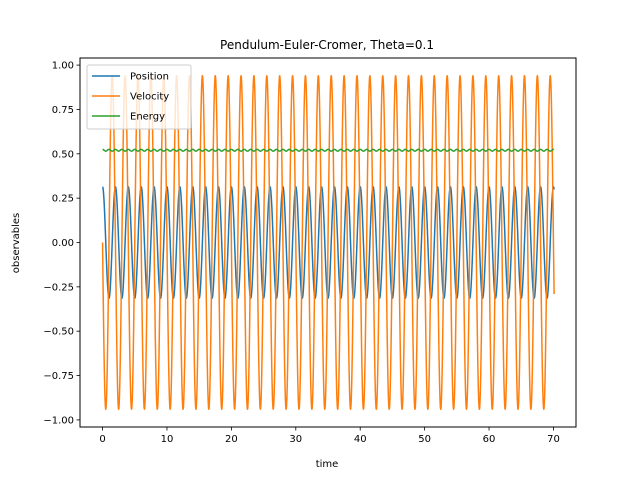  I want to click on y-tick-label: 1.00, so click(63, 66).